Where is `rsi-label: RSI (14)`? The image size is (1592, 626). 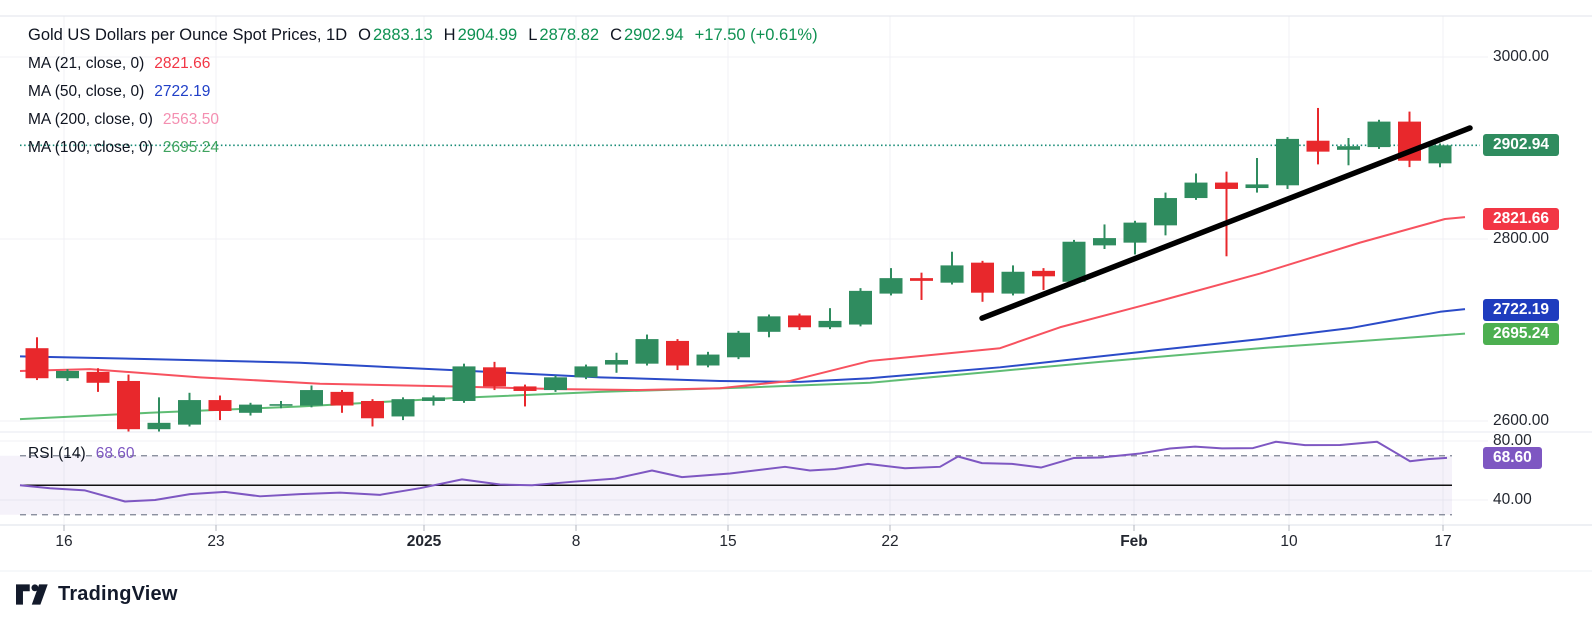
rsi-label: RSI (14) is located at coordinates (57, 453).